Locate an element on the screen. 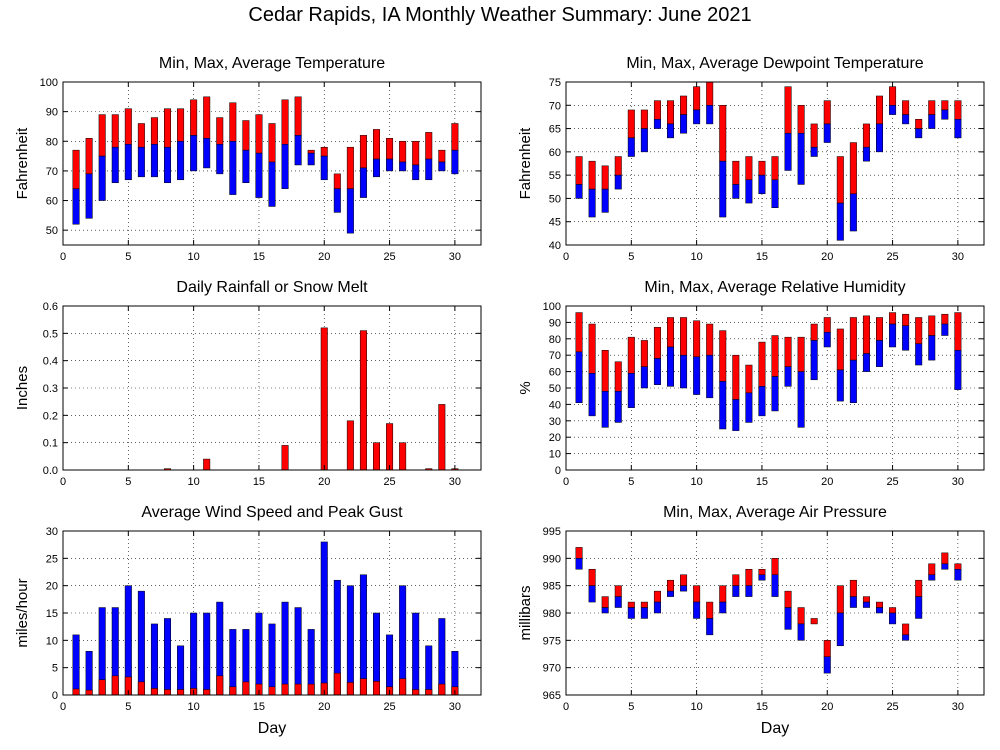 This screenshot has width=1000, height=750. dewpoint-ytick-label: 70 is located at coordinates (555, 106).